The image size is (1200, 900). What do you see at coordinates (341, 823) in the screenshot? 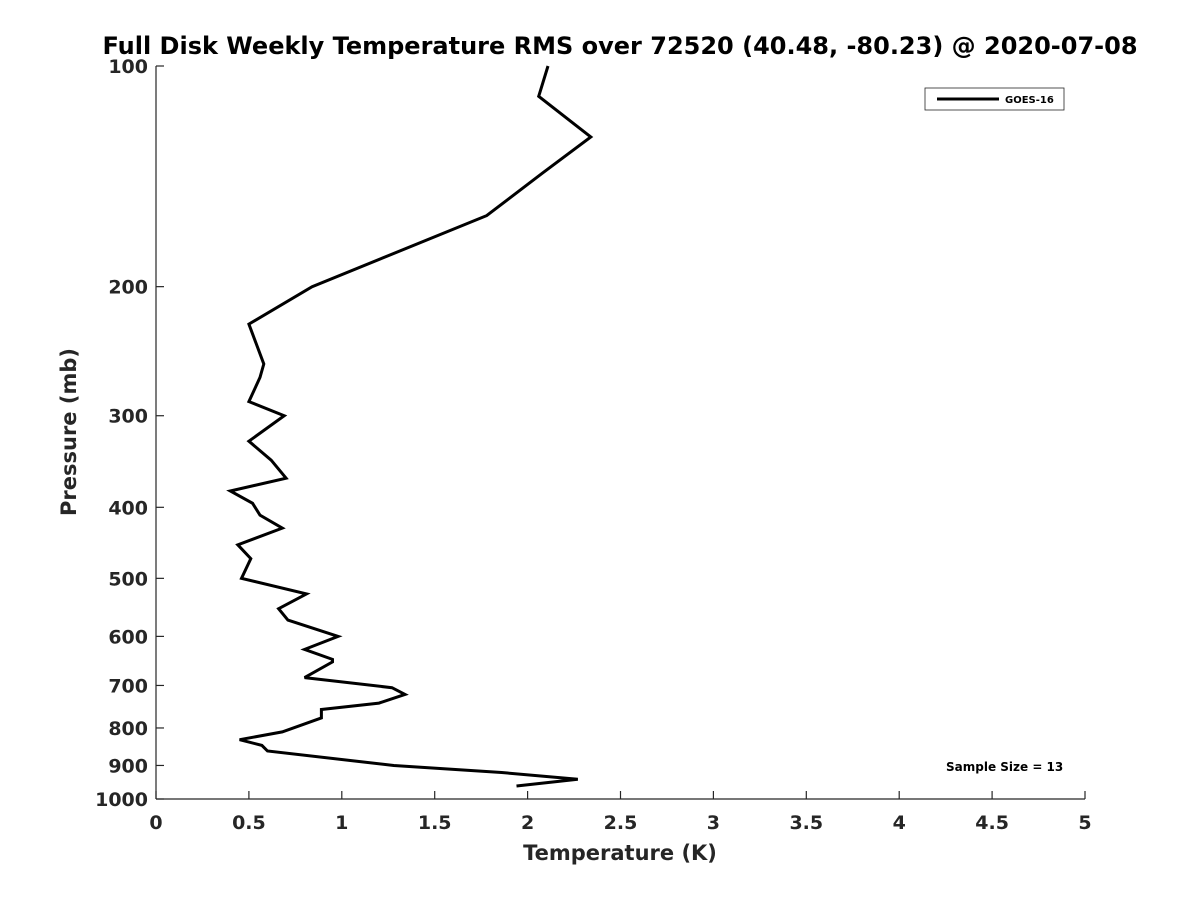
I see `x-tick-label: 1` at bounding box center [341, 823].